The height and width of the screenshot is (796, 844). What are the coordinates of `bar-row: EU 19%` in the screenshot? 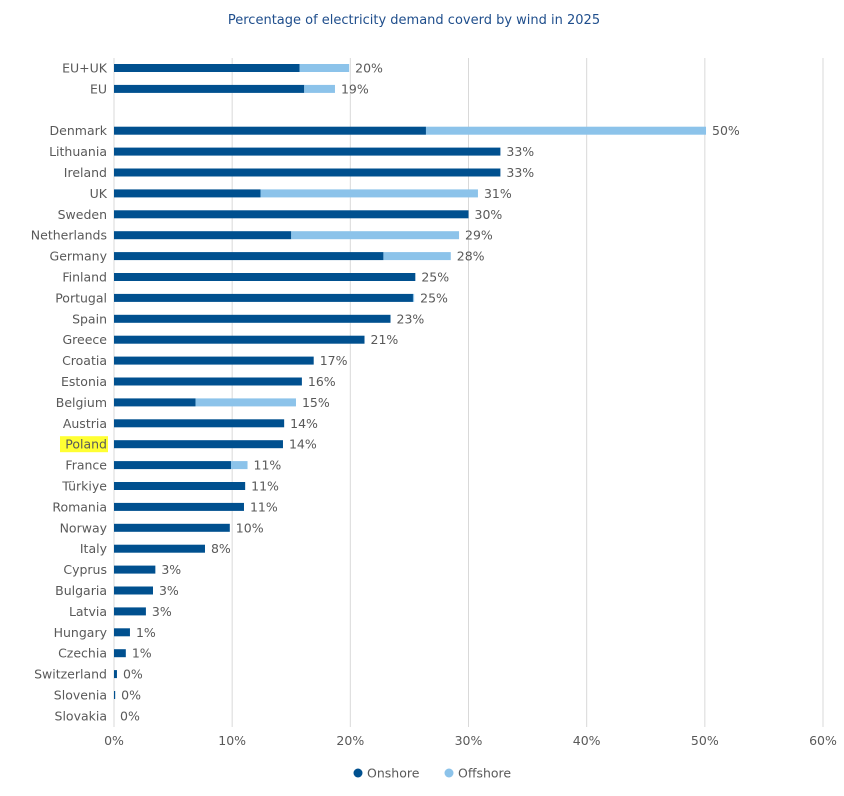 It's located at (229, 88).